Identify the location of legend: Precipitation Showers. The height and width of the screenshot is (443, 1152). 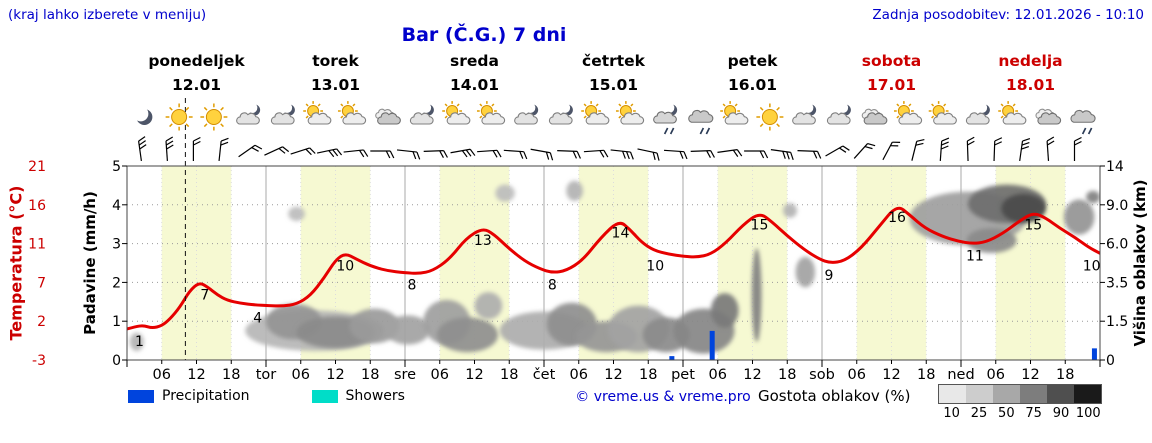
(266, 396).